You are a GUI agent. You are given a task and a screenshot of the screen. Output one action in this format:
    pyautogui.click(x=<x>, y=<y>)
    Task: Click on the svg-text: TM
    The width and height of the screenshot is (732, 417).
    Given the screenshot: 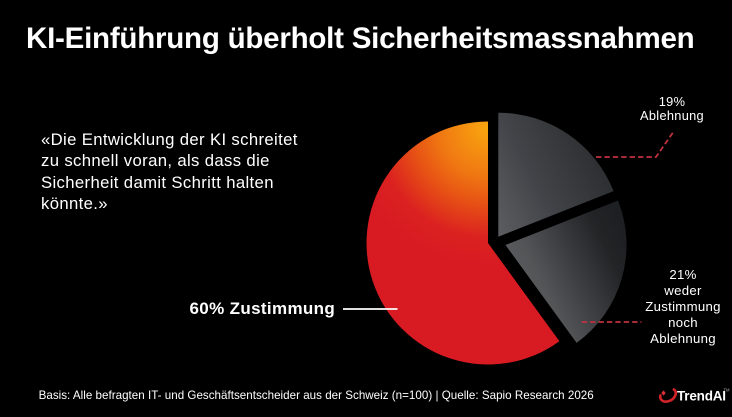 What is the action you would take?
    pyautogui.click(x=727, y=390)
    